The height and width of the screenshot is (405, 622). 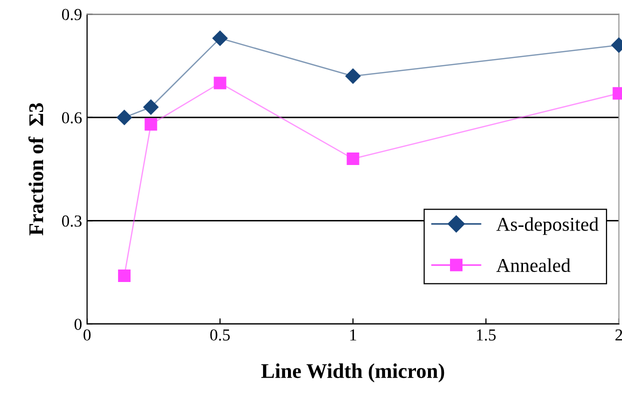 I want to click on y-tick-label: 0.3, so click(x=72, y=221).